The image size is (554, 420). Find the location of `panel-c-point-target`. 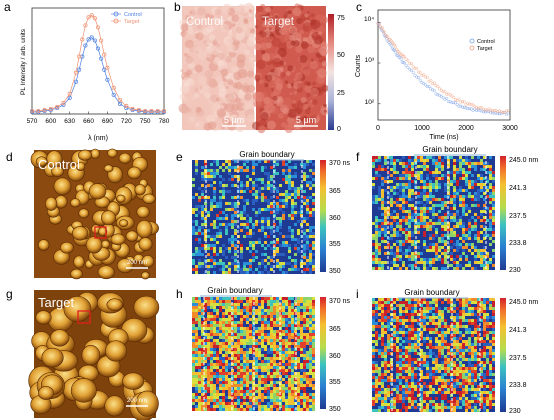

panel-c-point-target is located at coordinates (417, 68).